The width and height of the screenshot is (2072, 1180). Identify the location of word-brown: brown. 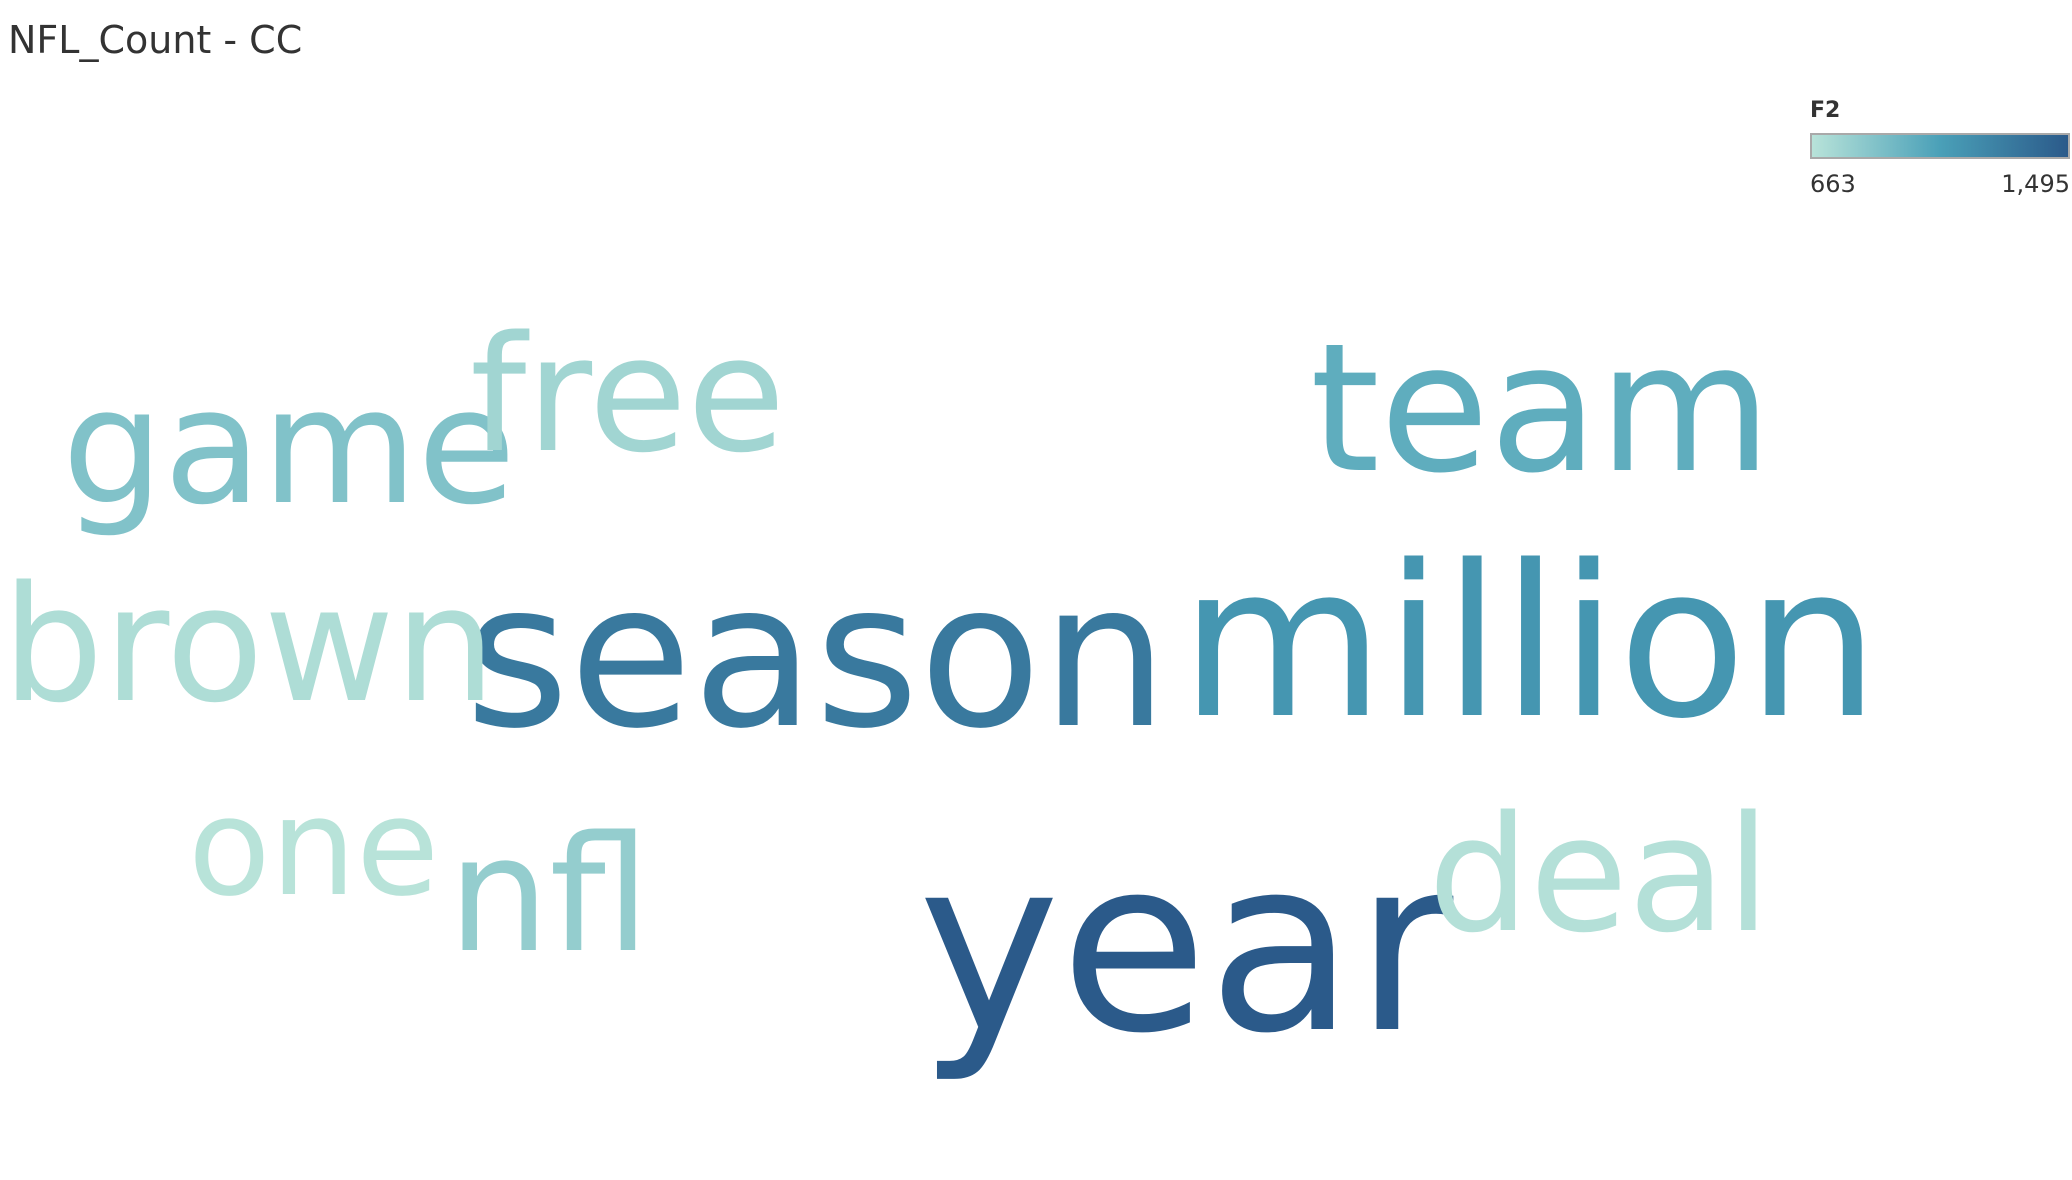
(249, 644).